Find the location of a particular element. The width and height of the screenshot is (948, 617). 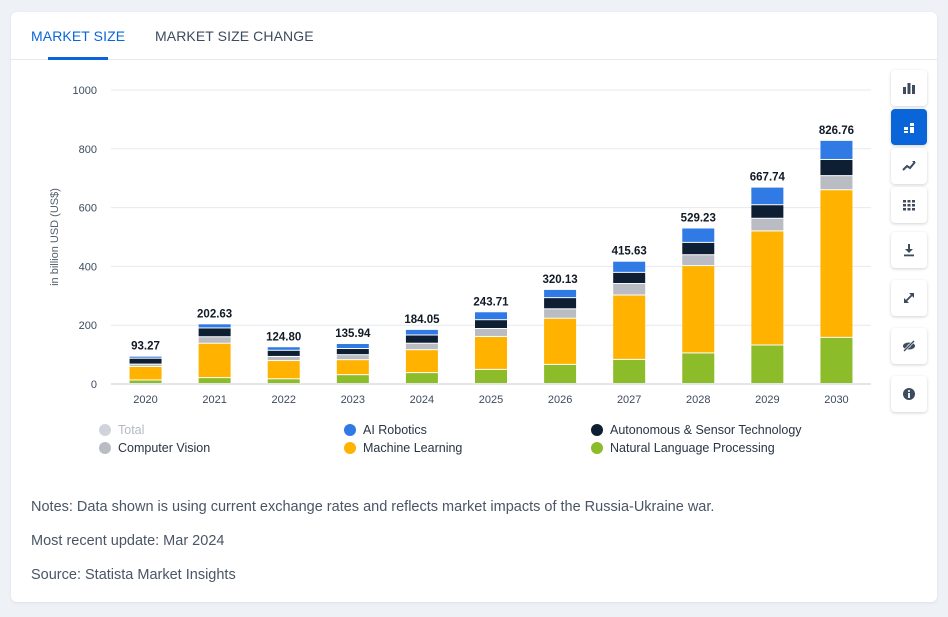

active-tab-indicator is located at coordinates (78, 58).